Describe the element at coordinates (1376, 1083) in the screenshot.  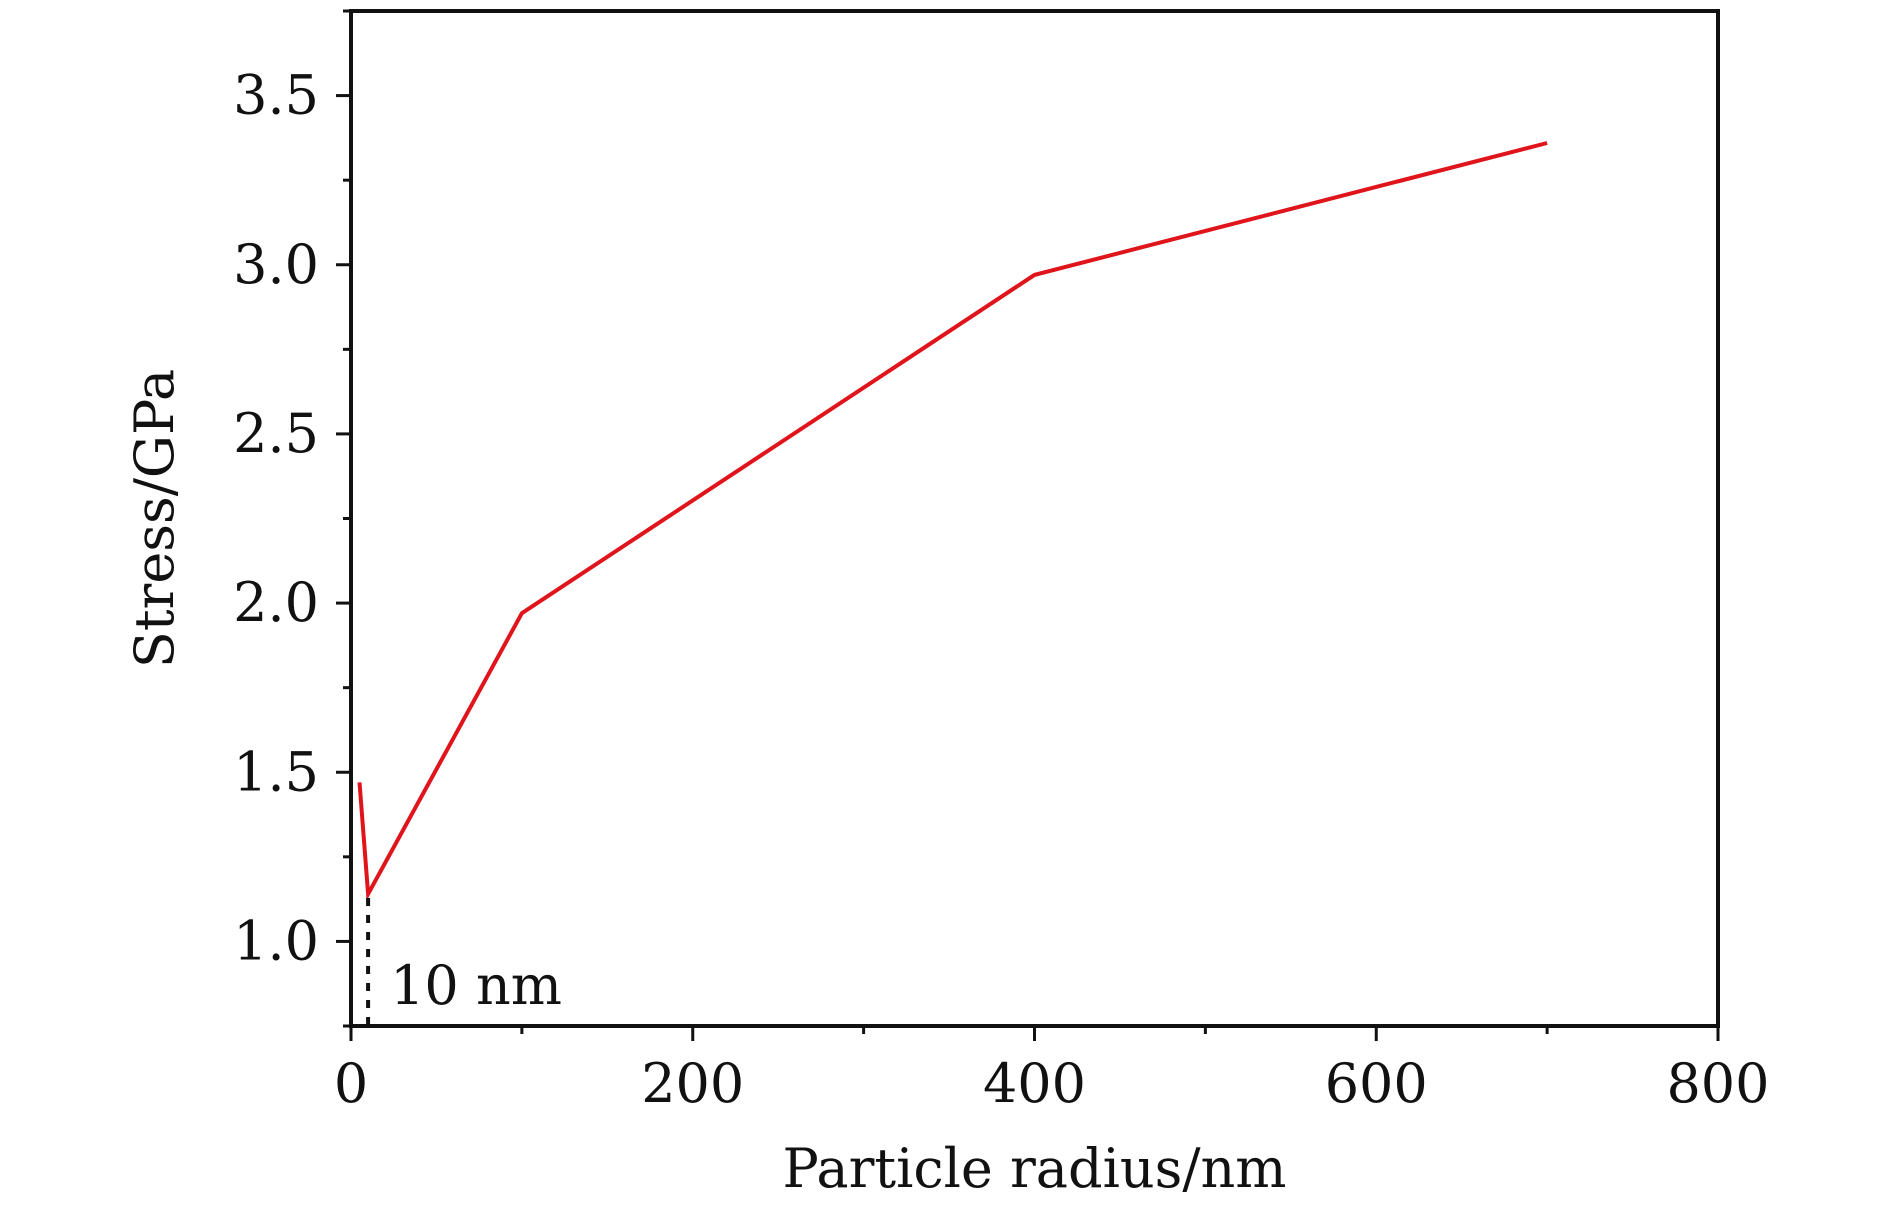
I see `x-tick-label: 600` at that location.